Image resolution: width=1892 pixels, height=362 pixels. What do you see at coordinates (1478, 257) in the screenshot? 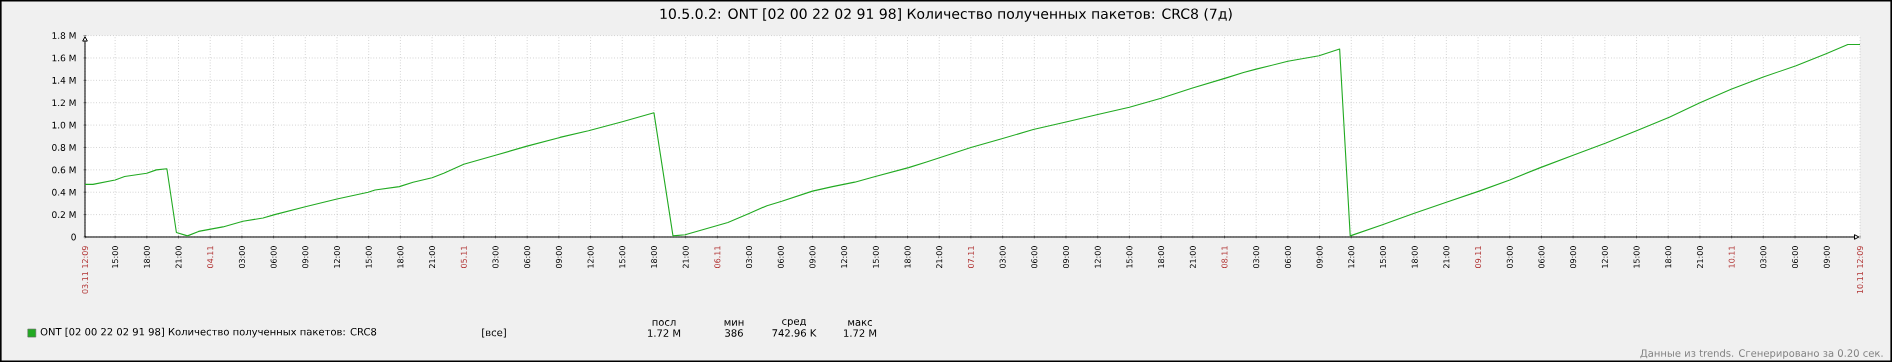
I see `x-tick-label: 09.11` at bounding box center [1478, 257].